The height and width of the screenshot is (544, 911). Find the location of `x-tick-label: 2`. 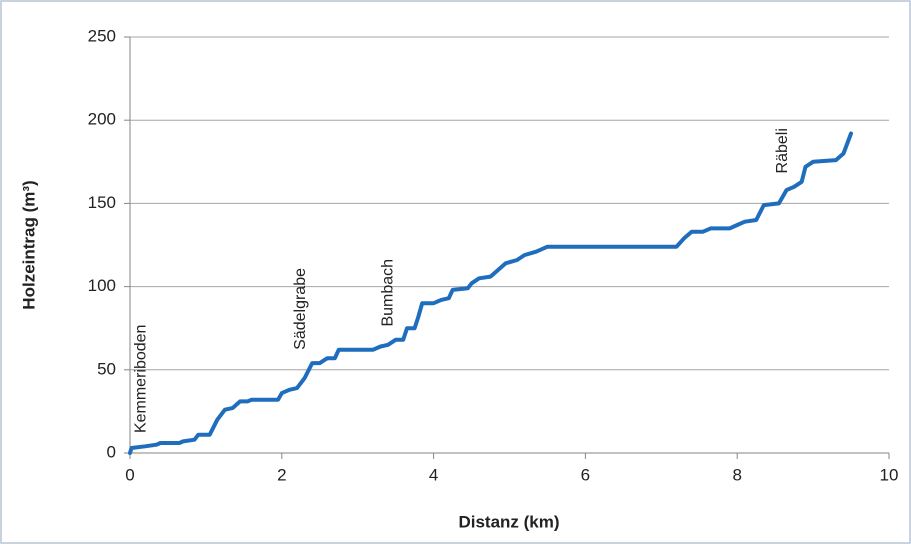

x-tick-label: 2 is located at coordinates (281, 474).